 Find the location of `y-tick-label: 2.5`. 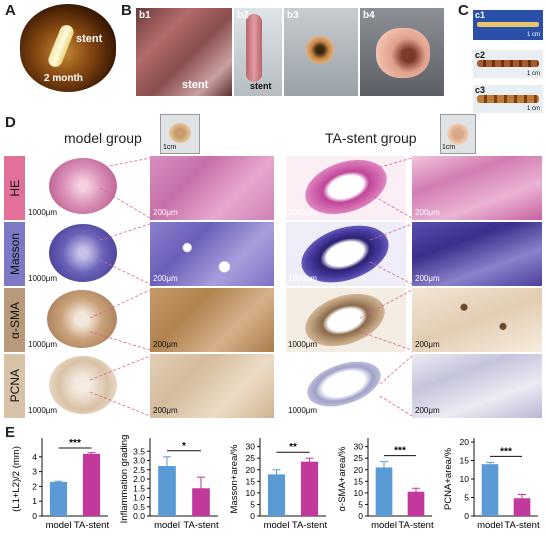

y-tick-label: 2.5 is located at coordinates (139, 470).